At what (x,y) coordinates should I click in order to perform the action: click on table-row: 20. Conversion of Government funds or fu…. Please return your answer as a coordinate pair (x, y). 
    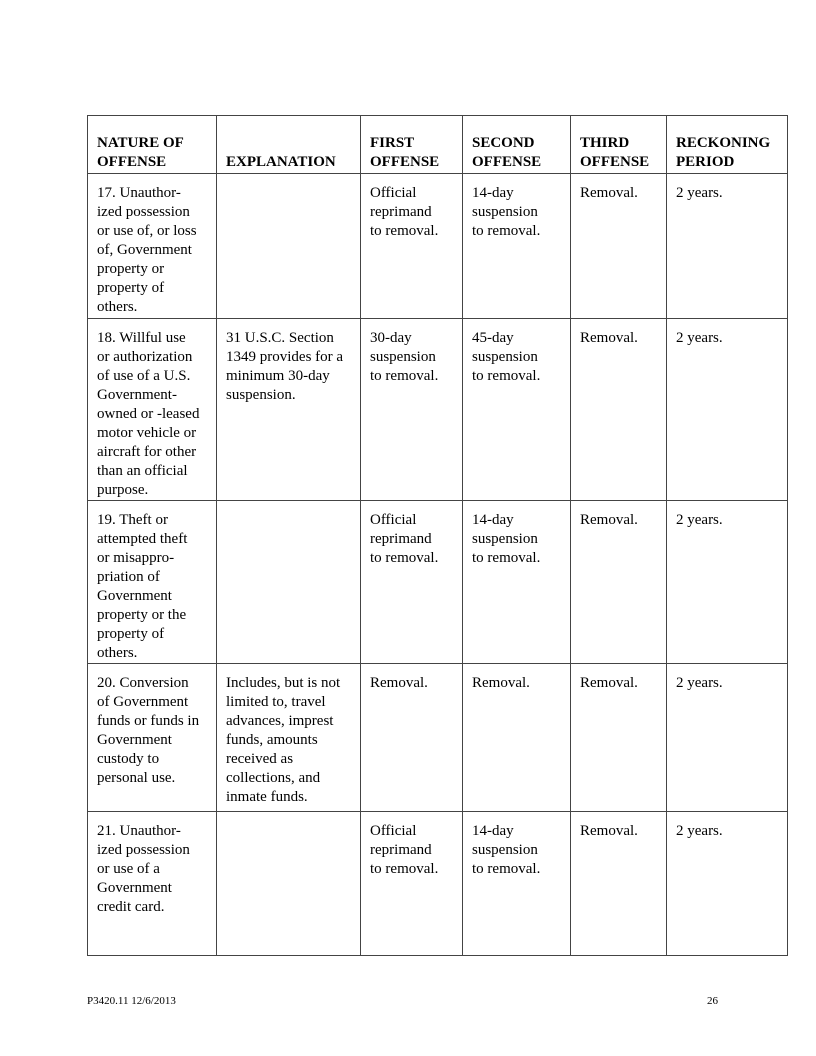
    Looking at the image, I should click on (437, 737).